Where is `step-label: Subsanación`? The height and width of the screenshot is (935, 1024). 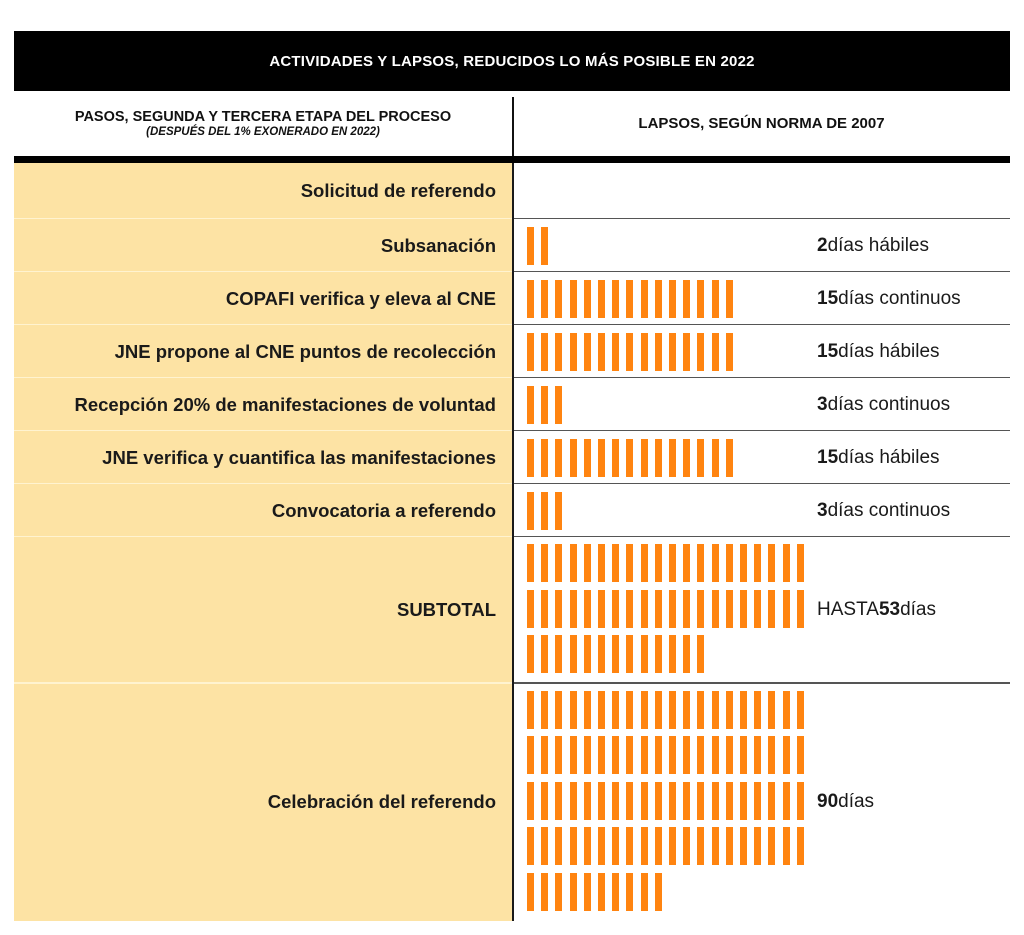
step-label: Subsanación is located at coordinates (438, 245).